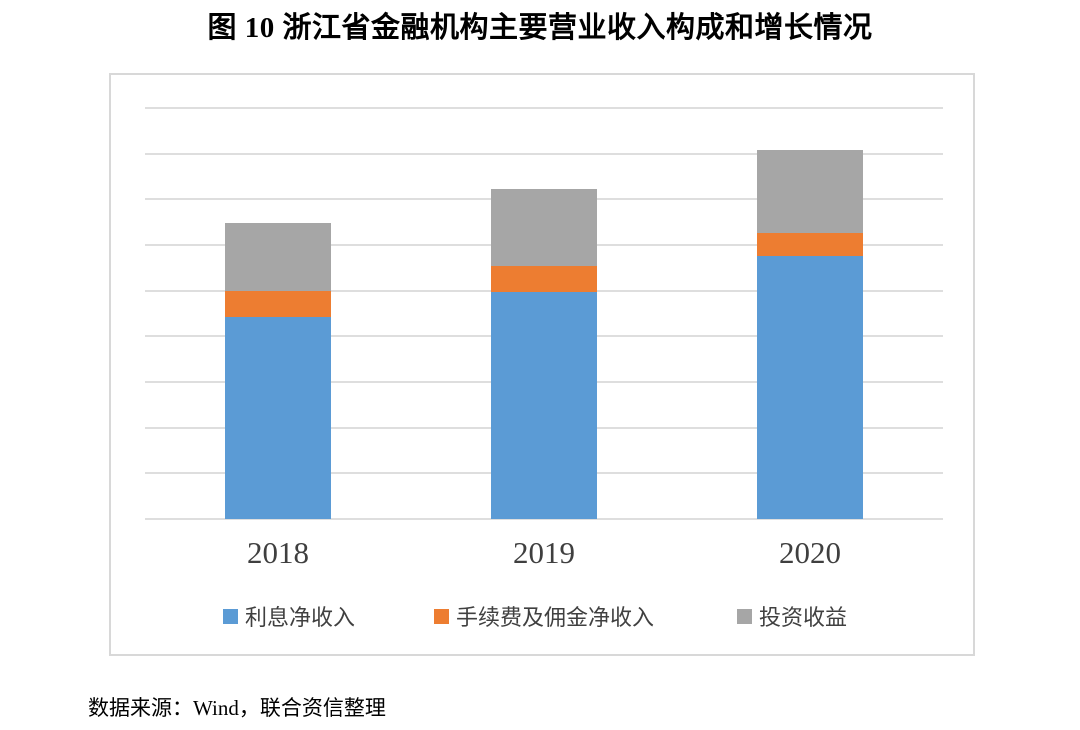 The width and height of the screenshot is (1080, 730). What do you see at coordinates (230, 616) in the screenshot?
I see `legend-swatch-blue-icon` at bounding box center [230, 616].